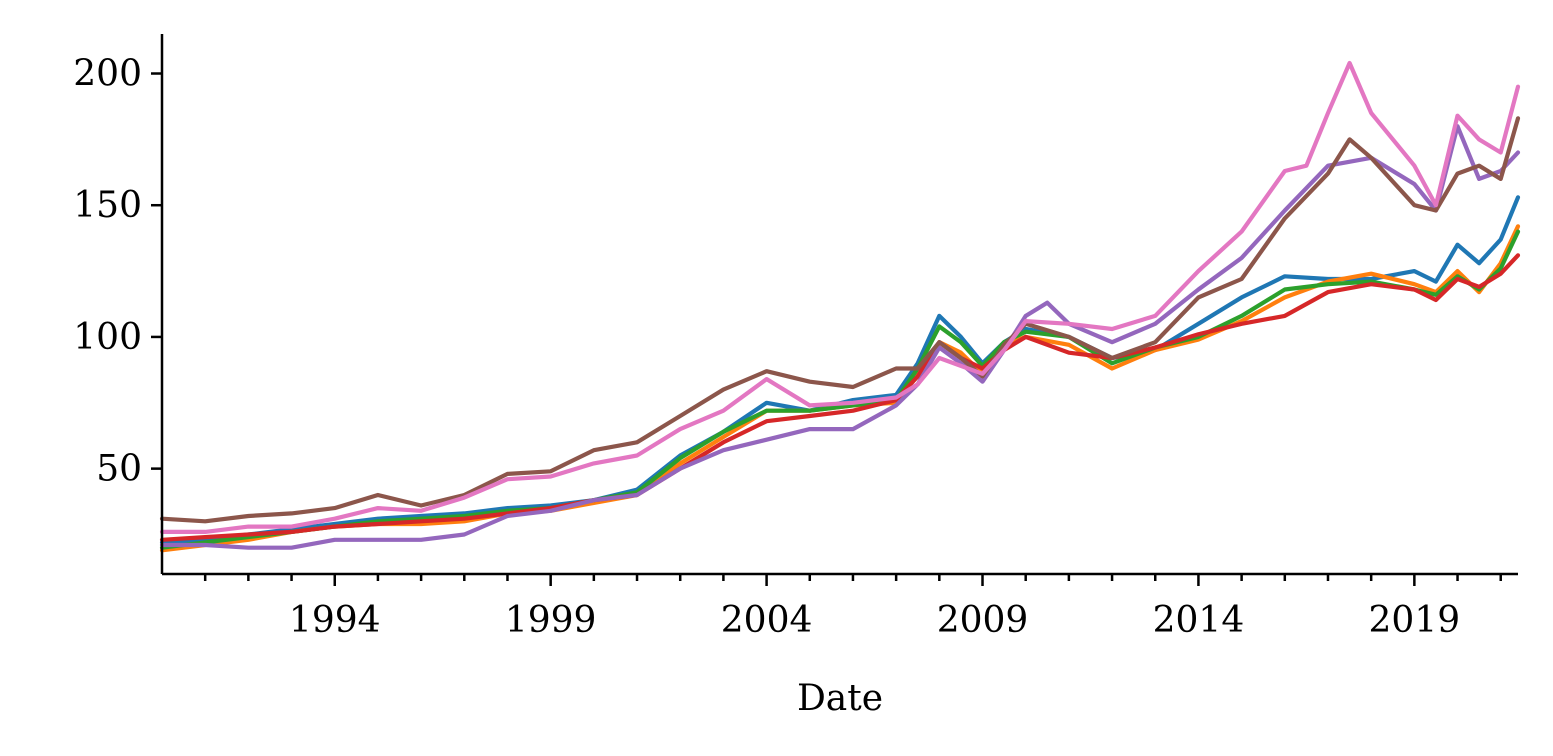 The image size is (1553, 756). I want to click on x-tick-label: 2009, so click(983, 620).